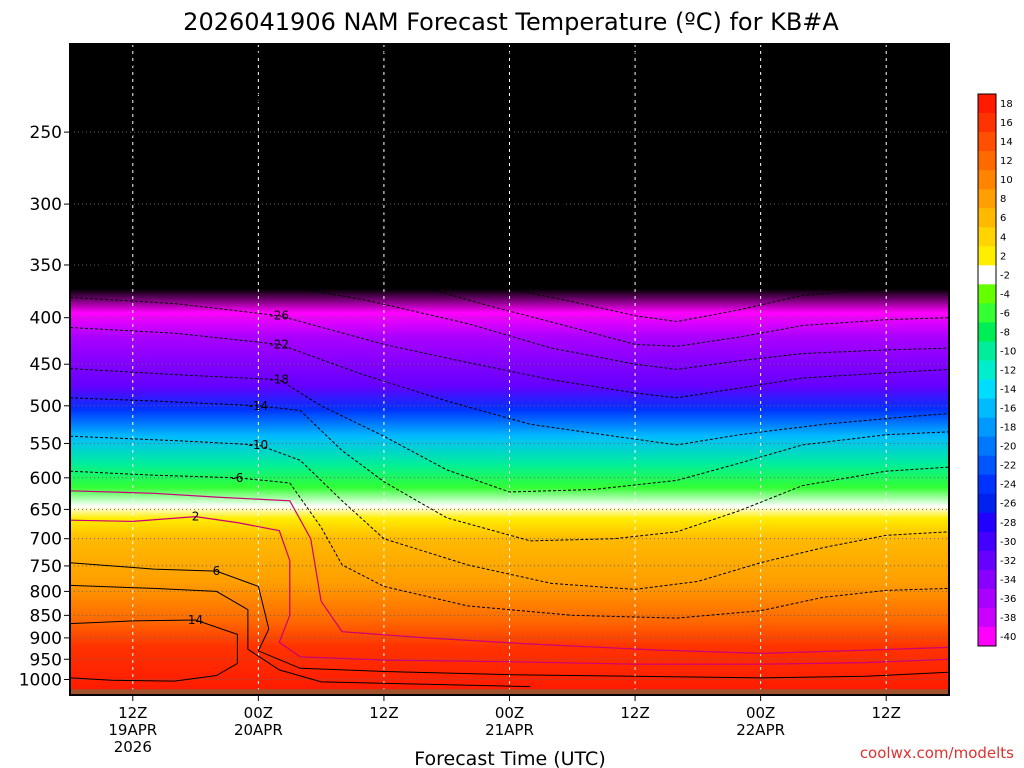 The image size is (1024, 768). Describe the element at coordinates (279, 316) in the screenshot. I see `isotherm-label: -26` at that location.